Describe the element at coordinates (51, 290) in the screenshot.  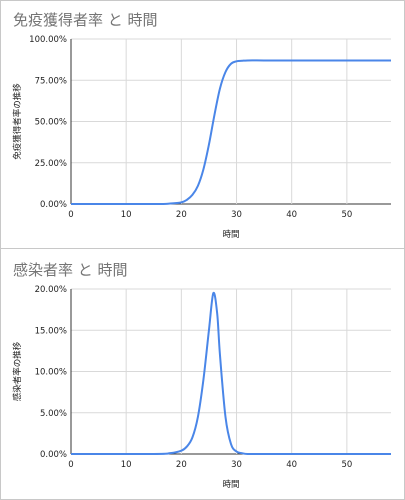
I see `y-tick-label: 20.00%` at that location.